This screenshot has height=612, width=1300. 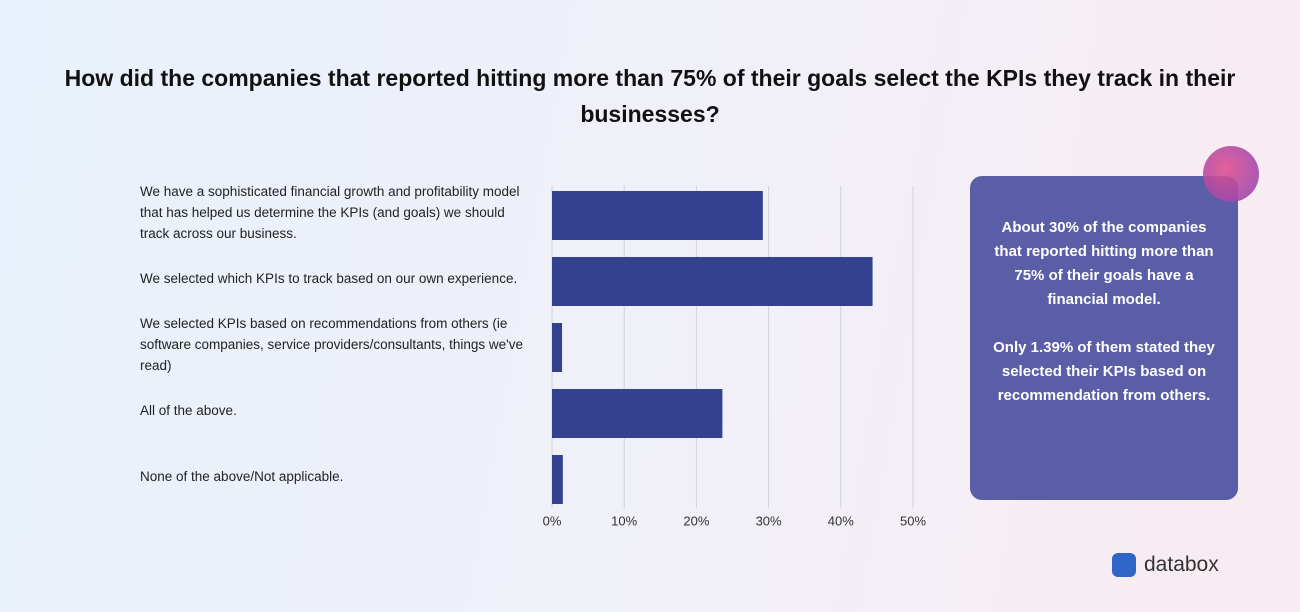 I want to click on logo-text: databox, so click(x=1181, y=564).